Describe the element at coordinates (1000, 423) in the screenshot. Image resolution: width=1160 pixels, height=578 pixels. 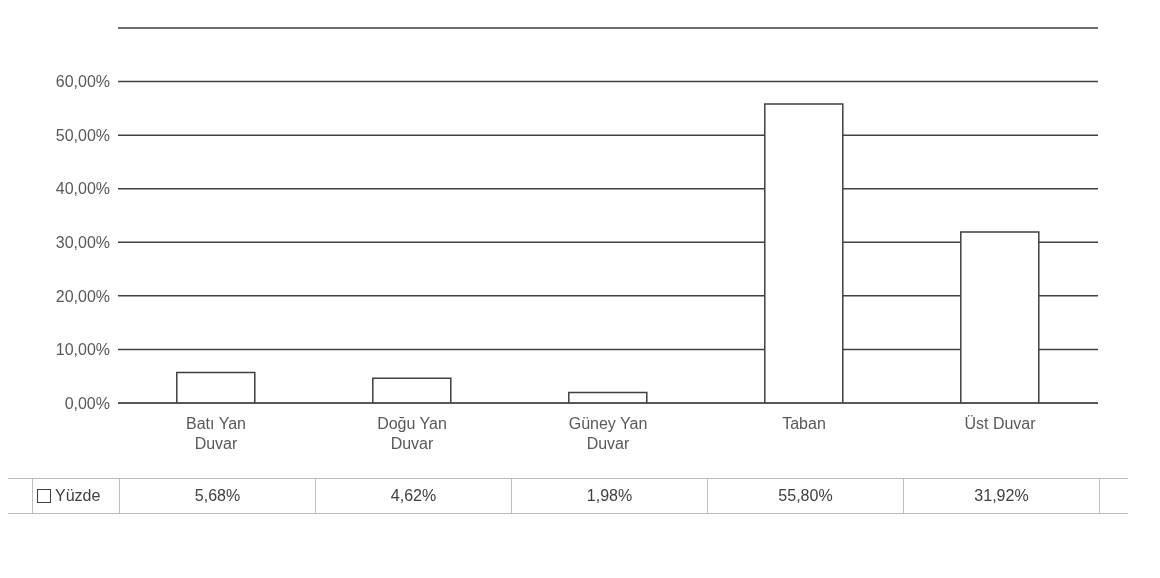
I see `x-tick-label: Üst Duvar` at that location.